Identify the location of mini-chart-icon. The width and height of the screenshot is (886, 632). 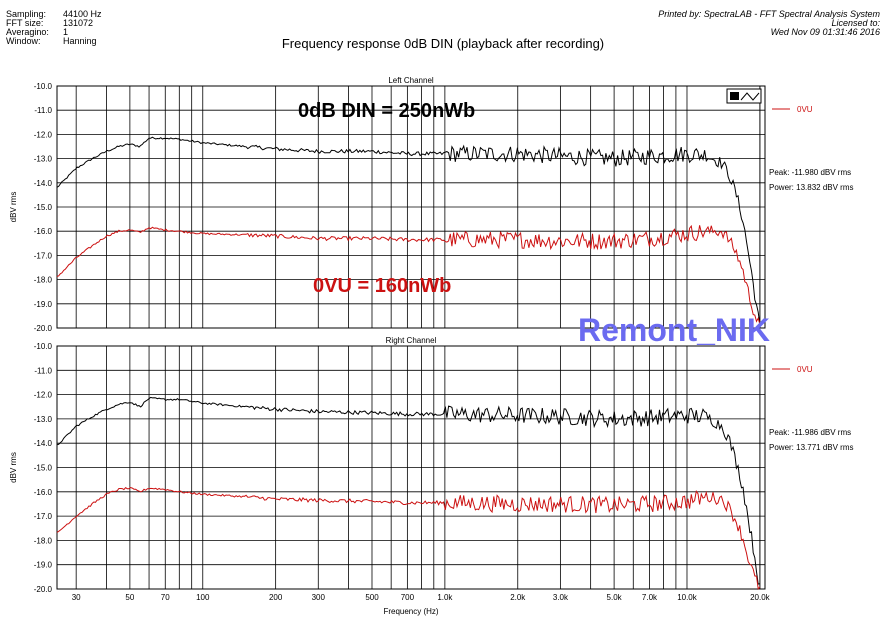
(744, 96).